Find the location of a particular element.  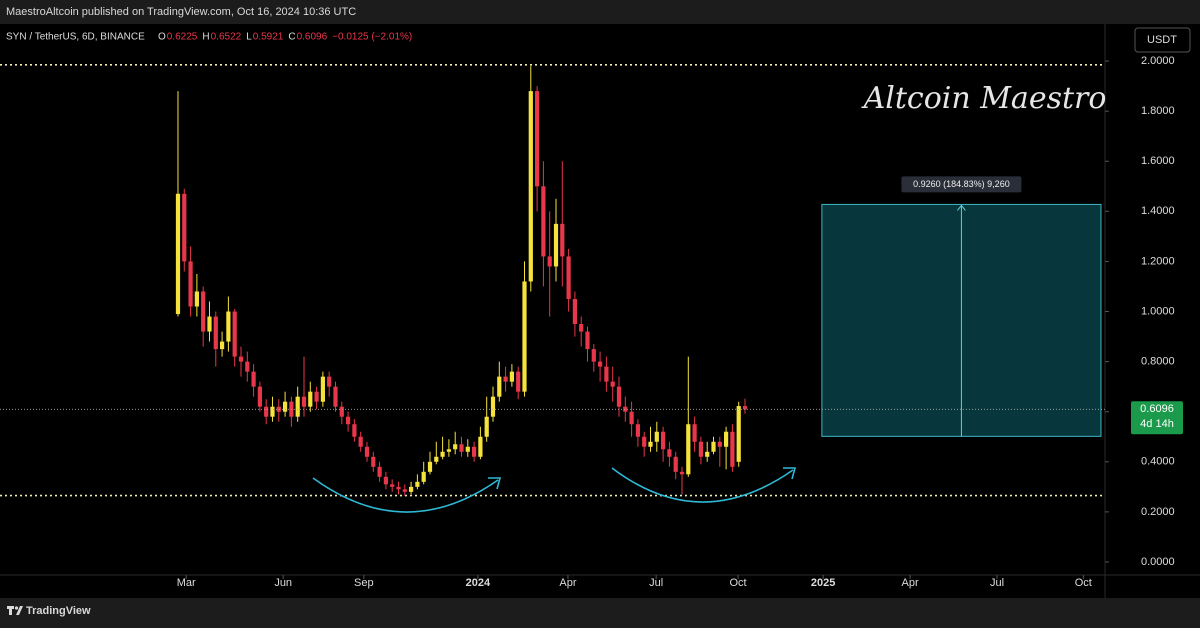

x-tick-label: 2024 is located at coordinates (478, 583).